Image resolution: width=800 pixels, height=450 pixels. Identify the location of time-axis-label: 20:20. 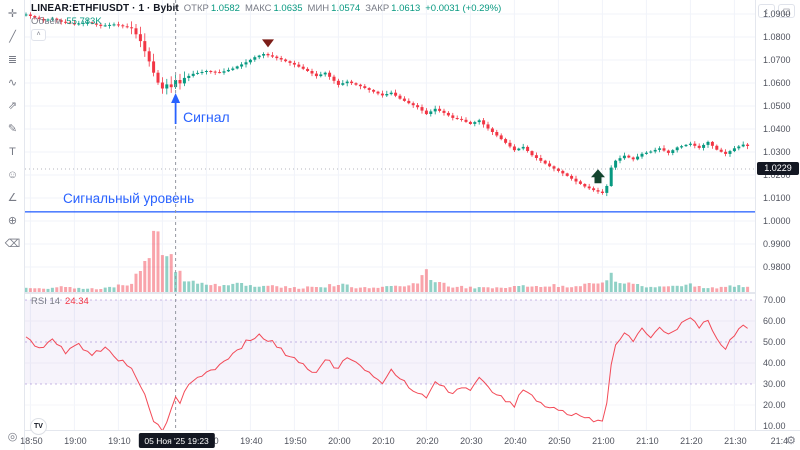
(427, 441).